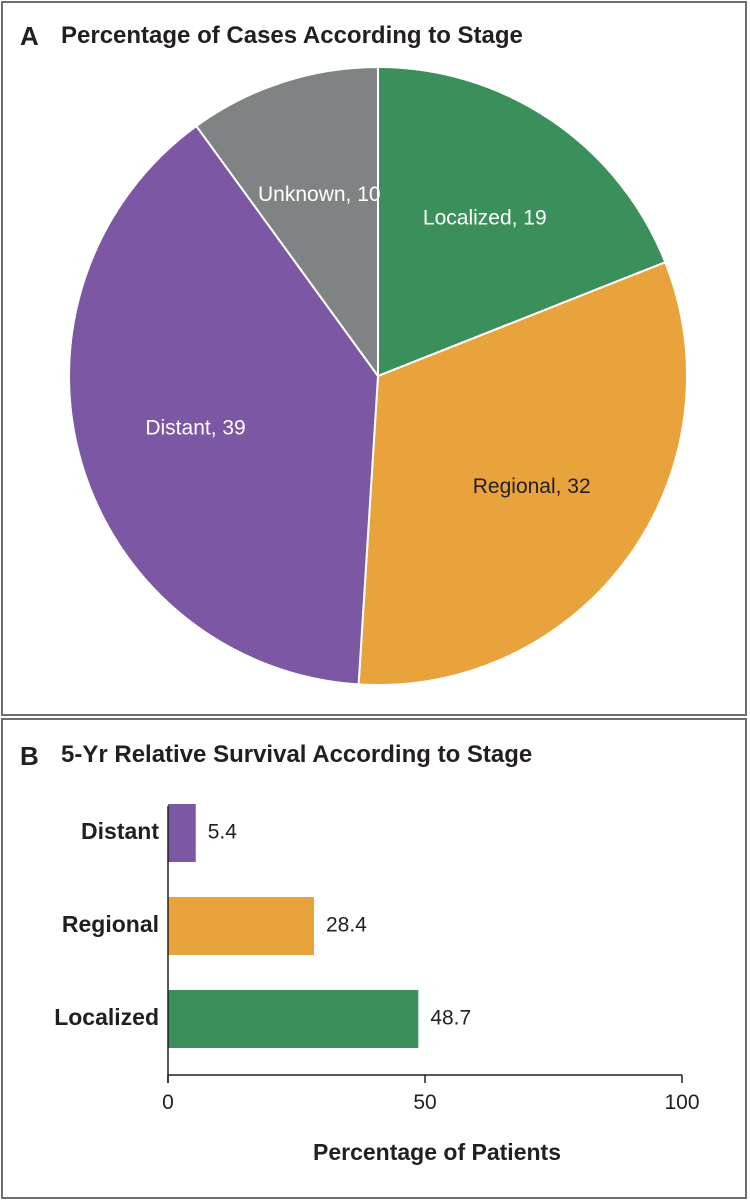 Image resolution: width=750 pixels, height=1201 pixels. Describe the element at coordinates (29, 36) in the screenshot. I see `panel-a-letter: A` at that location.